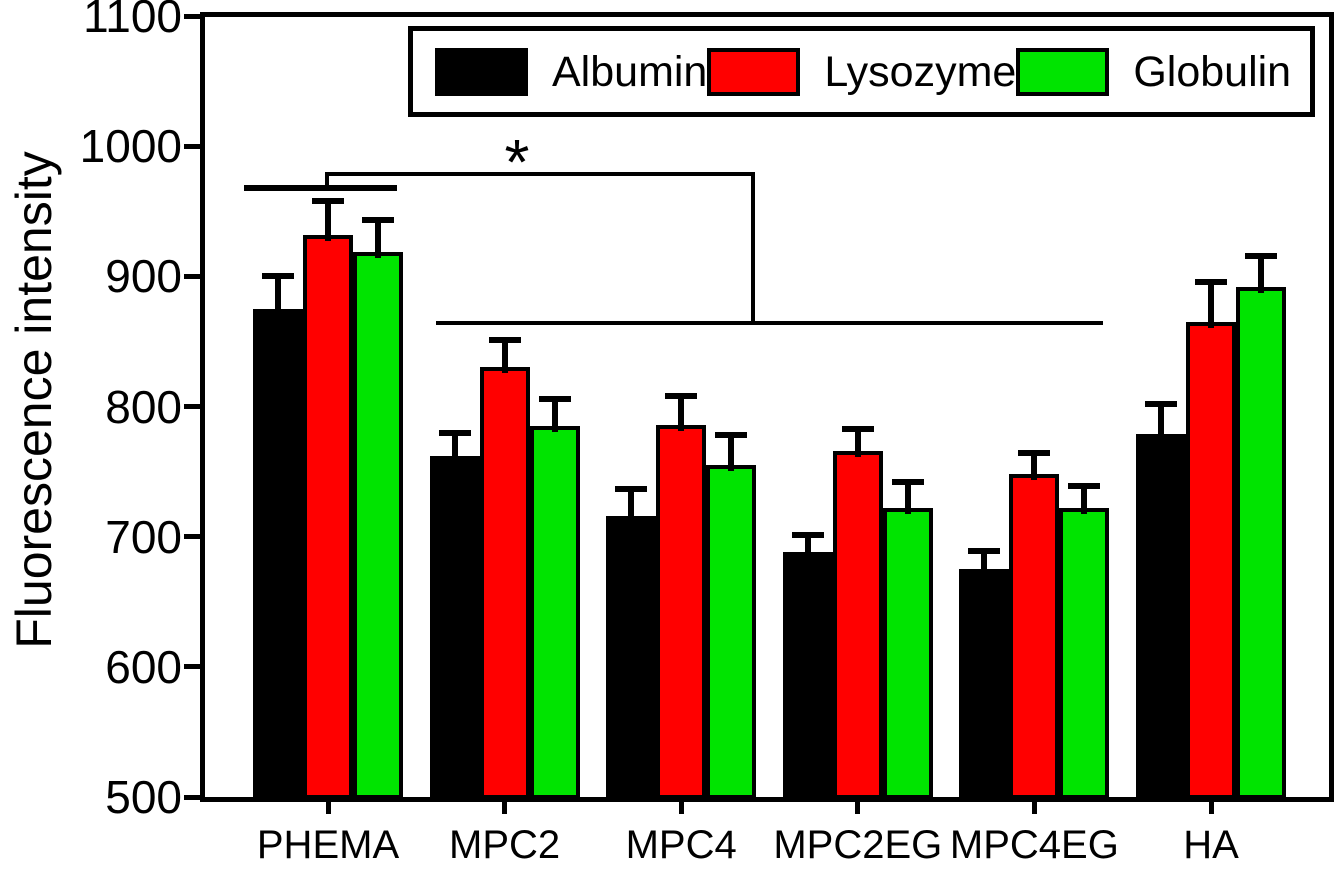 The height and width of the screenshot is (869, 1339). Describe the element at coordinates (454, 627) in the screenshot. I see `bar-mpc2-albumin` at that location.